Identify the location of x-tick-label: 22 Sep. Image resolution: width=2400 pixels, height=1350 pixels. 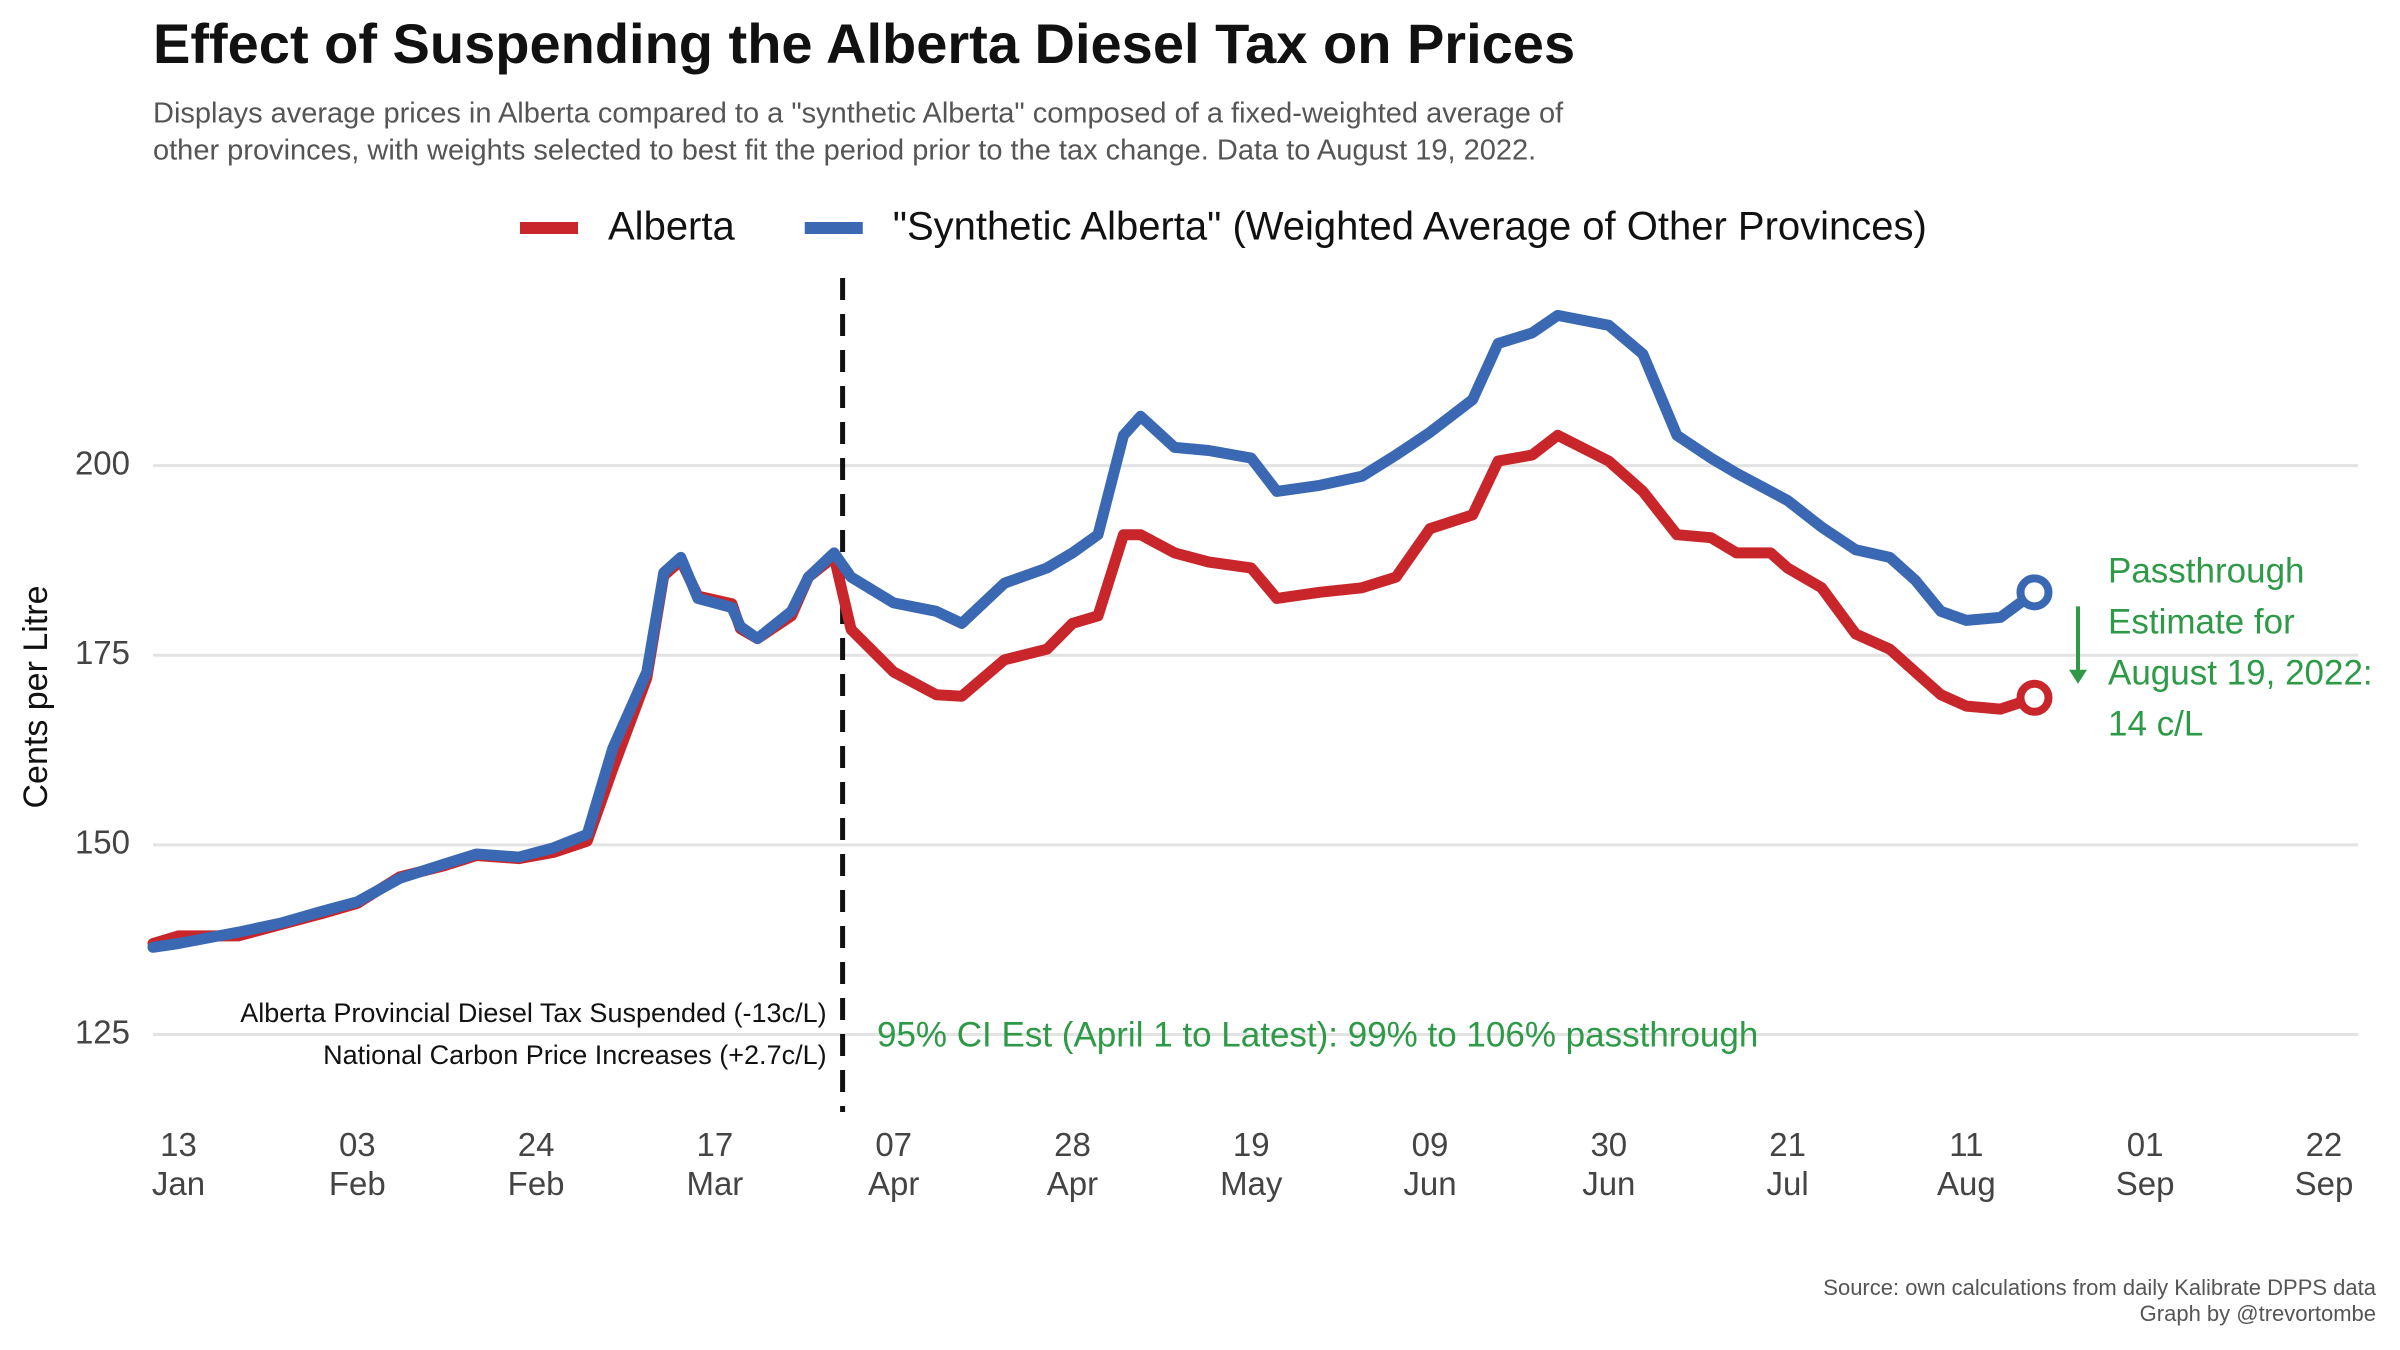
(2324, 1164).